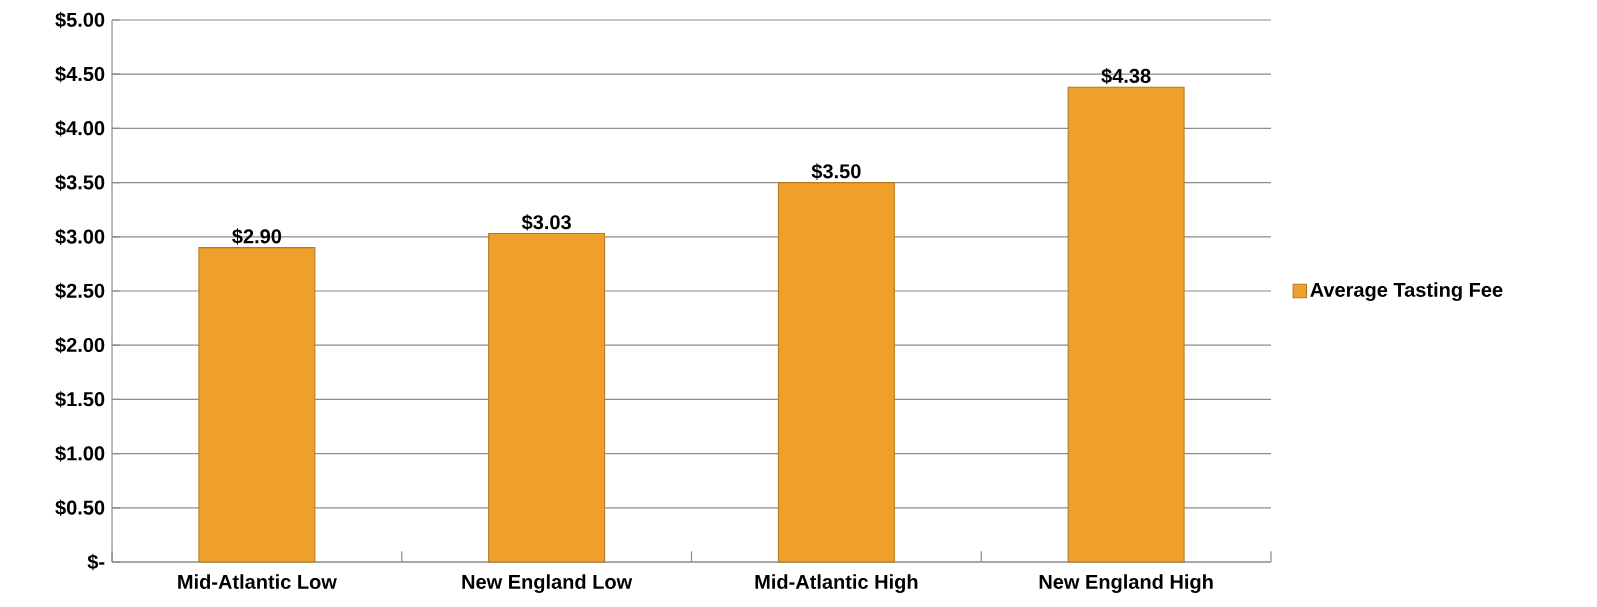 Image resolution: width=1597 pixels, height=607 pixels. Describe the element at coordinates (836, 583) in the screenshot. I see `x-tick-label: Mid-Atlantic High` at that location.